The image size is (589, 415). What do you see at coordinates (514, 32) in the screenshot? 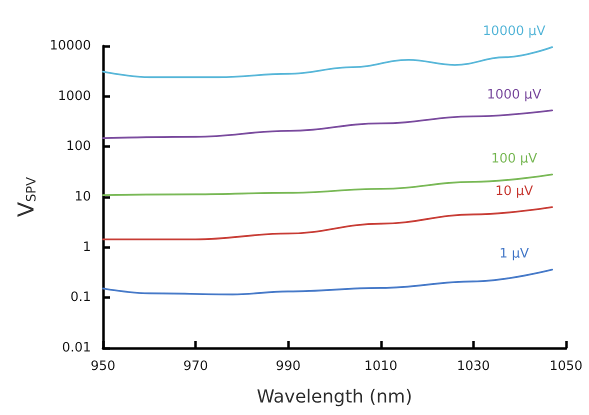
I see `series-label: 10000 μV` at bounding box center [514, 32].